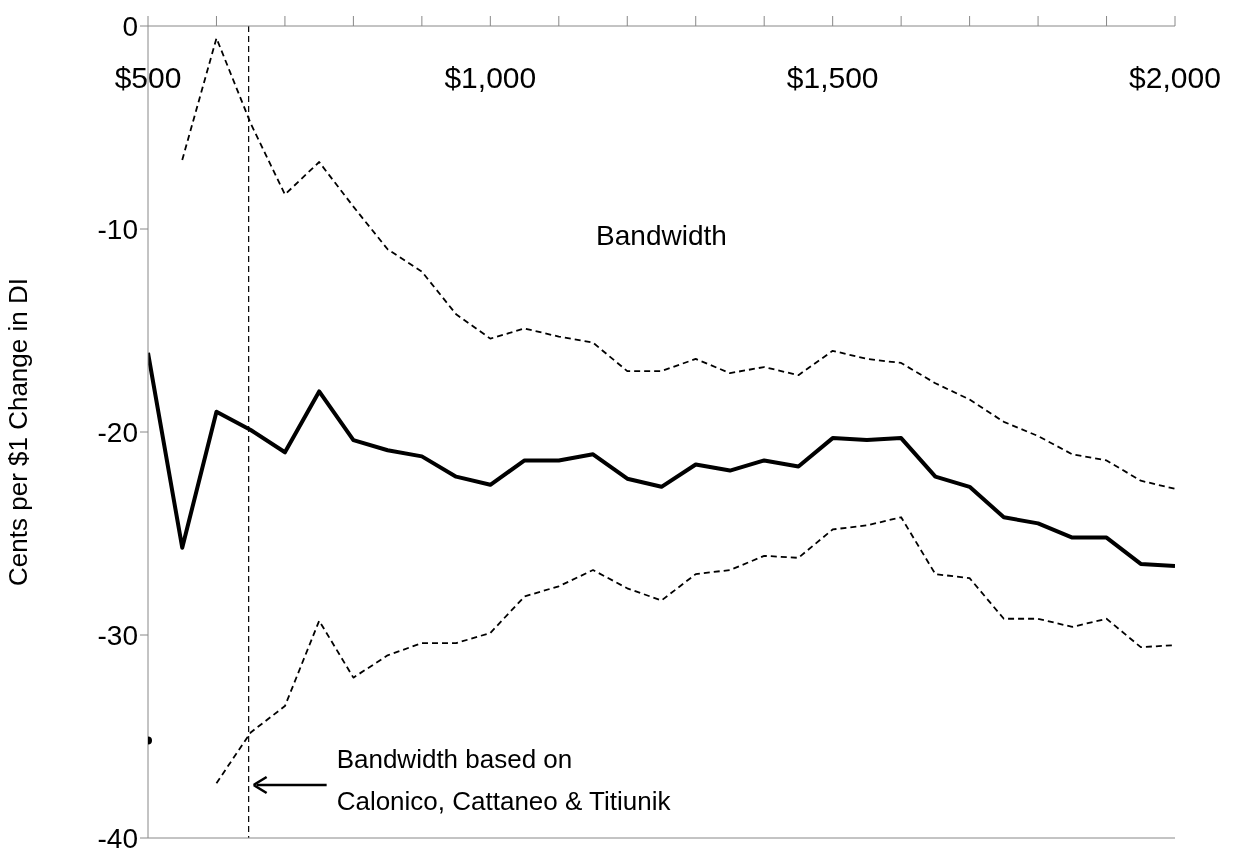 The image size is (1236, 863). Describe the element at coordinates (117, 635) in the screenshot. I see `y-tick-label: -30` at that location.